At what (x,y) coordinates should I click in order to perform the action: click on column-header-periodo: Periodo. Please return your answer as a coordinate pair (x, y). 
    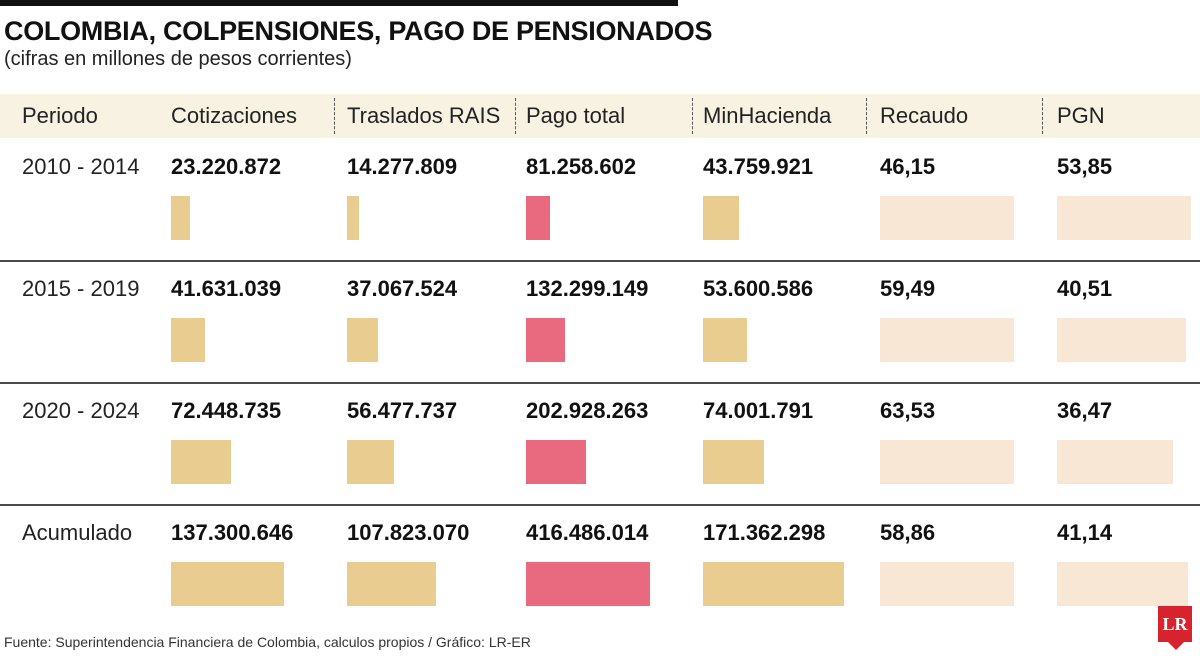
    Looking at the image, I should click on (60, 115).